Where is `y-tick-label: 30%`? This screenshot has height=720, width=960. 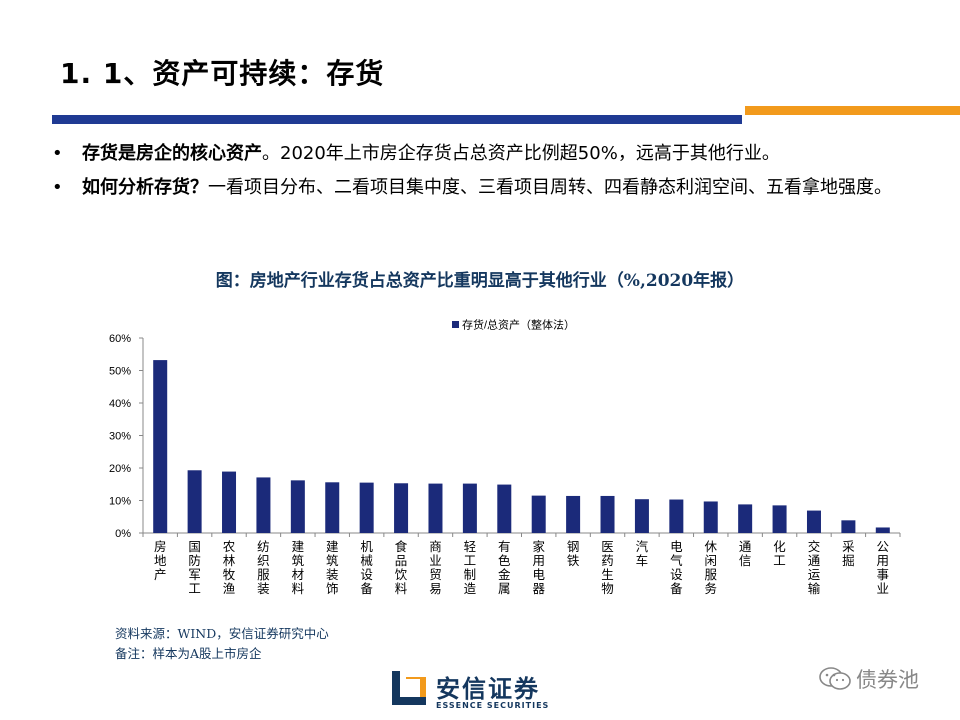 y-tick-label: 30% is located at coordinates (120, 437).